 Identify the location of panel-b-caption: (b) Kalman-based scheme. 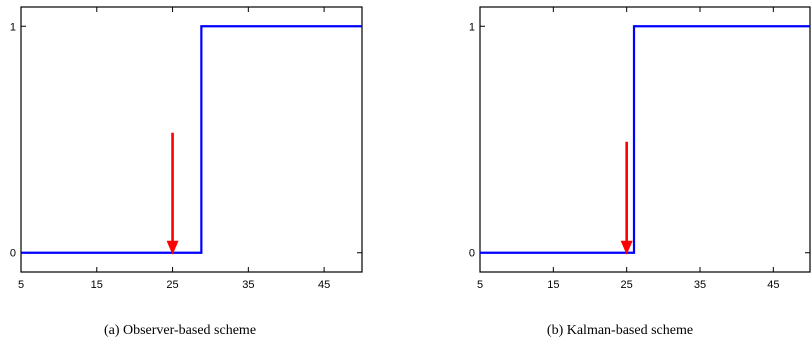
(620, 330).